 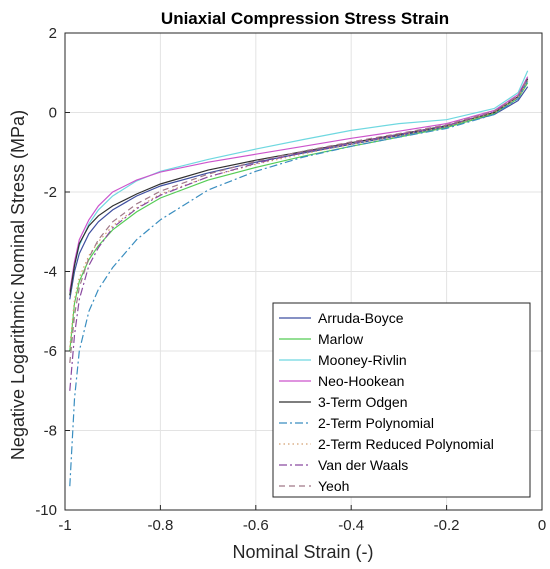 I want to click on legend-label: Mooney-Rivlin, so click(x=362, y=360).